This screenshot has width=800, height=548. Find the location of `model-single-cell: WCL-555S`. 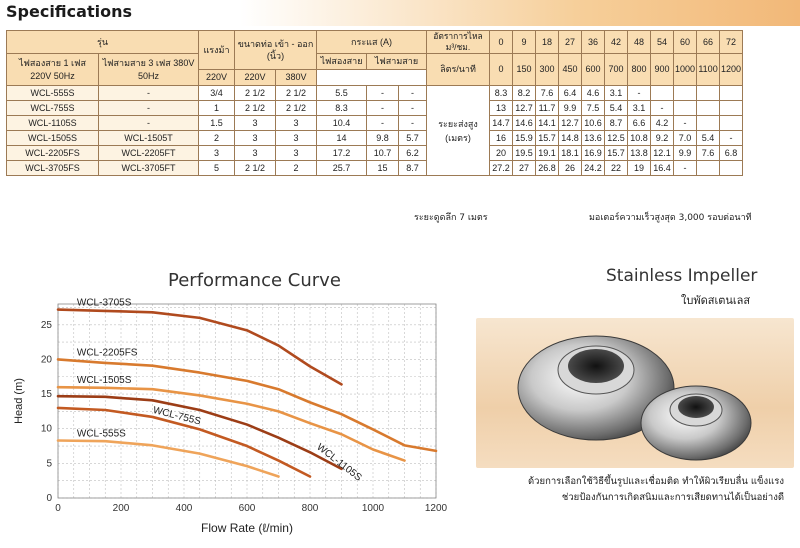

model-single-cell: WCL-555S is located at coordinates (52, 93).